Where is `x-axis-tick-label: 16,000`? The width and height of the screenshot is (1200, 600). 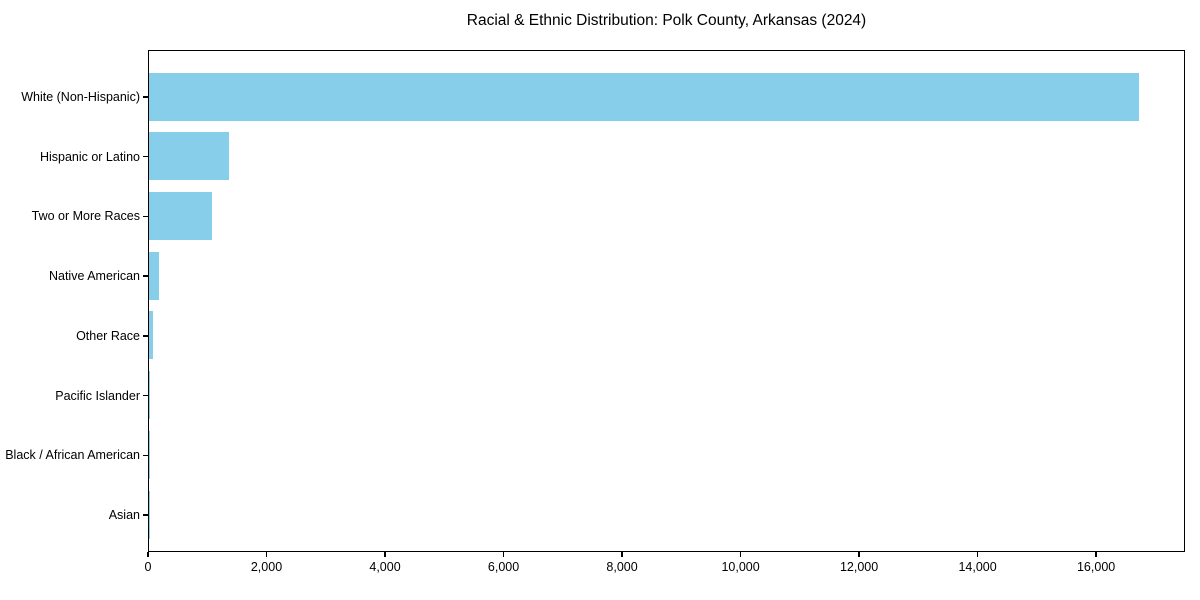 x-axis-tick-label: 16,000 is located at coordinates (1096, 567).